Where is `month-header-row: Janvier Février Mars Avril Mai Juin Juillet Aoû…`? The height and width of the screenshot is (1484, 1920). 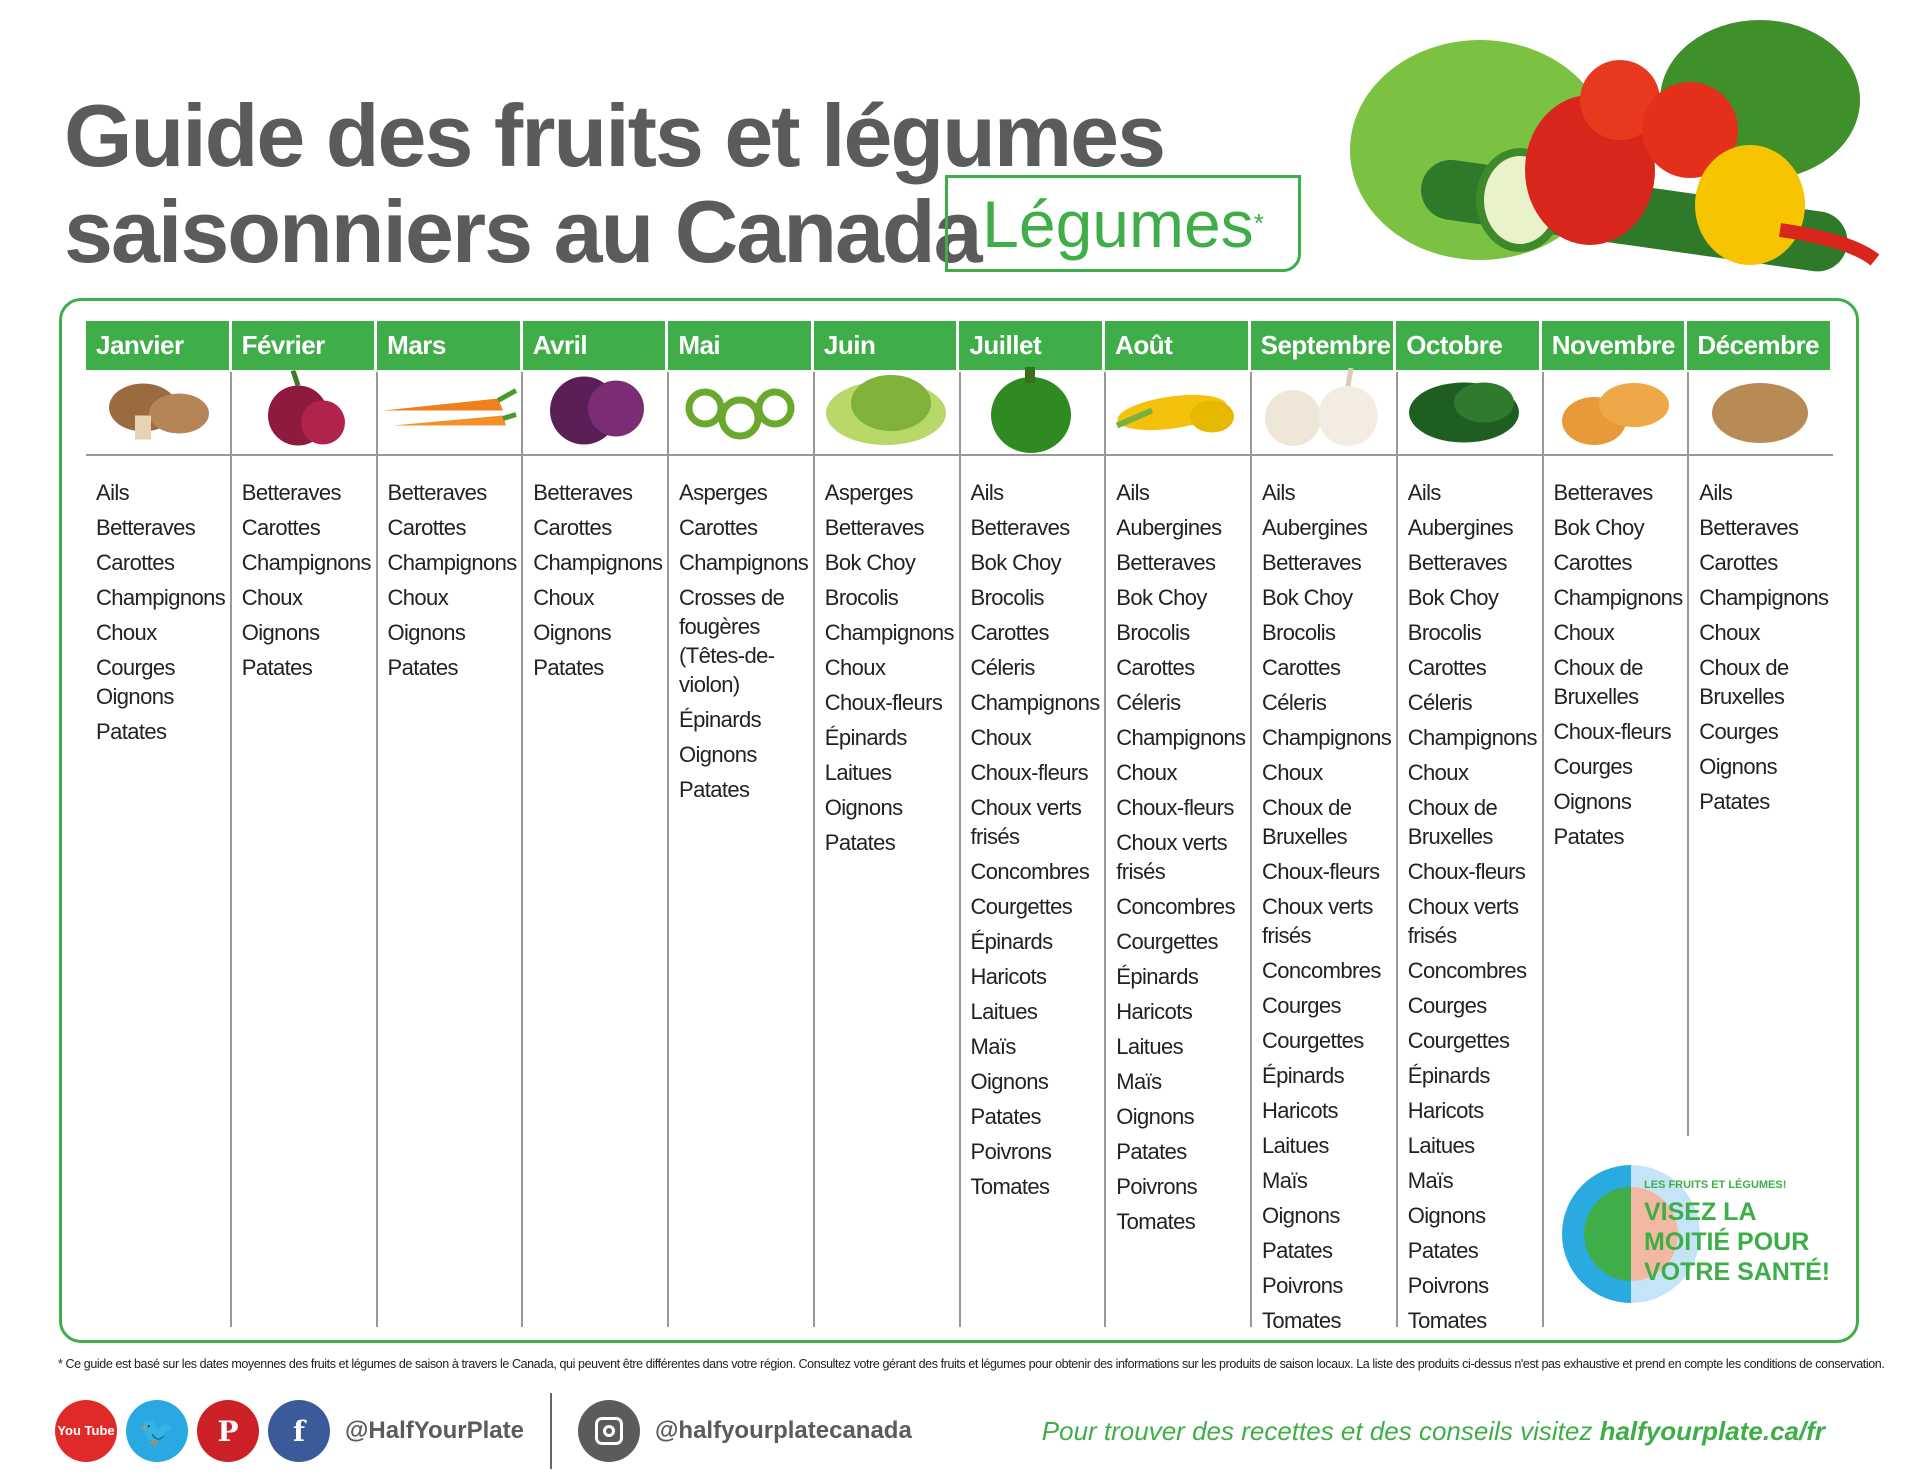 month-header-row: Janvier Février Mars Avril Mai Juin Juillet Aoû… is located at coordinates (959, 345).